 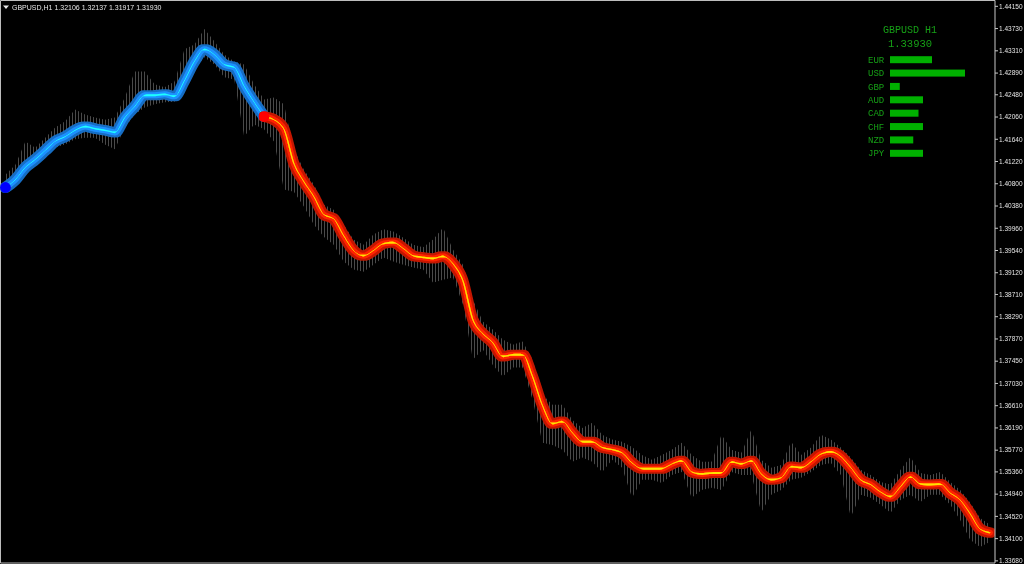 What do you see at coordinates (910, 30) in the screenshot?
I see `chart-title: GBPUSD H1` at bounding box center [910, 30].